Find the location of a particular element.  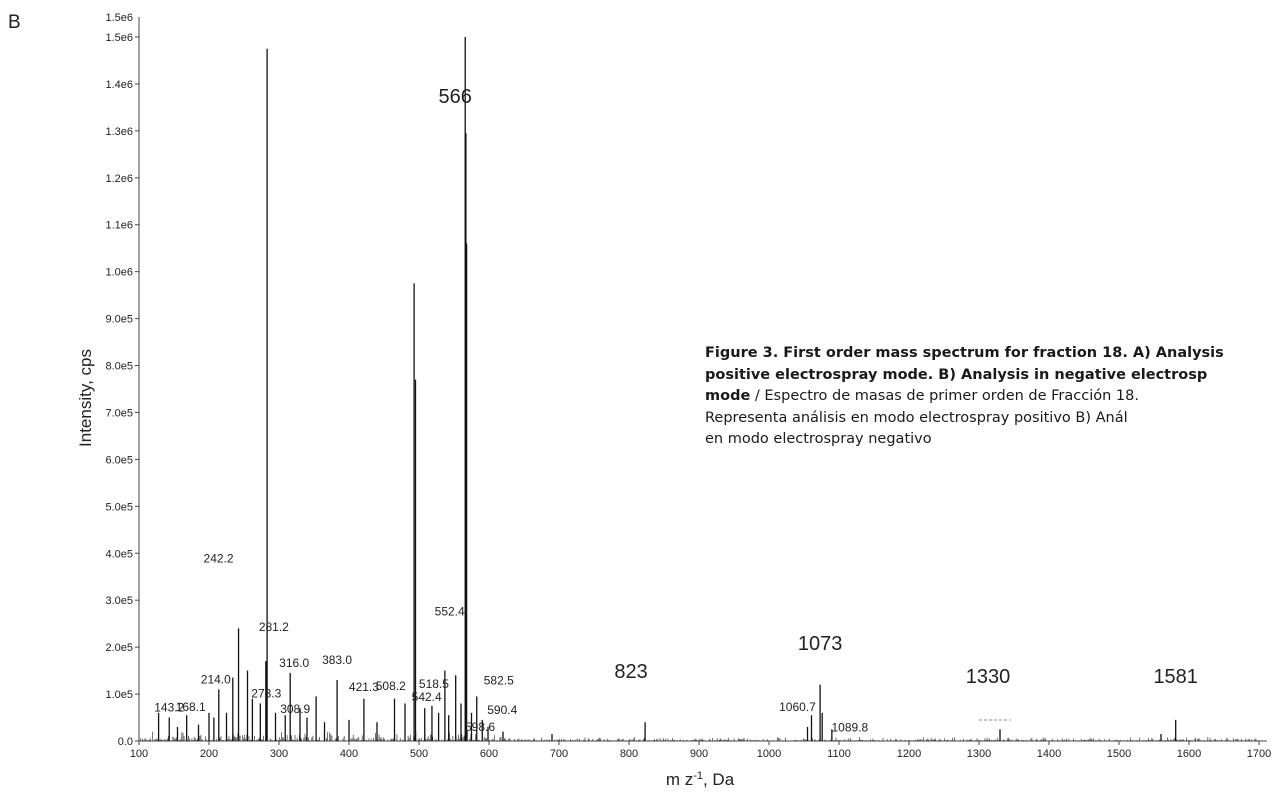

peak-label: 214.0 is located at coordinates (216, 679).